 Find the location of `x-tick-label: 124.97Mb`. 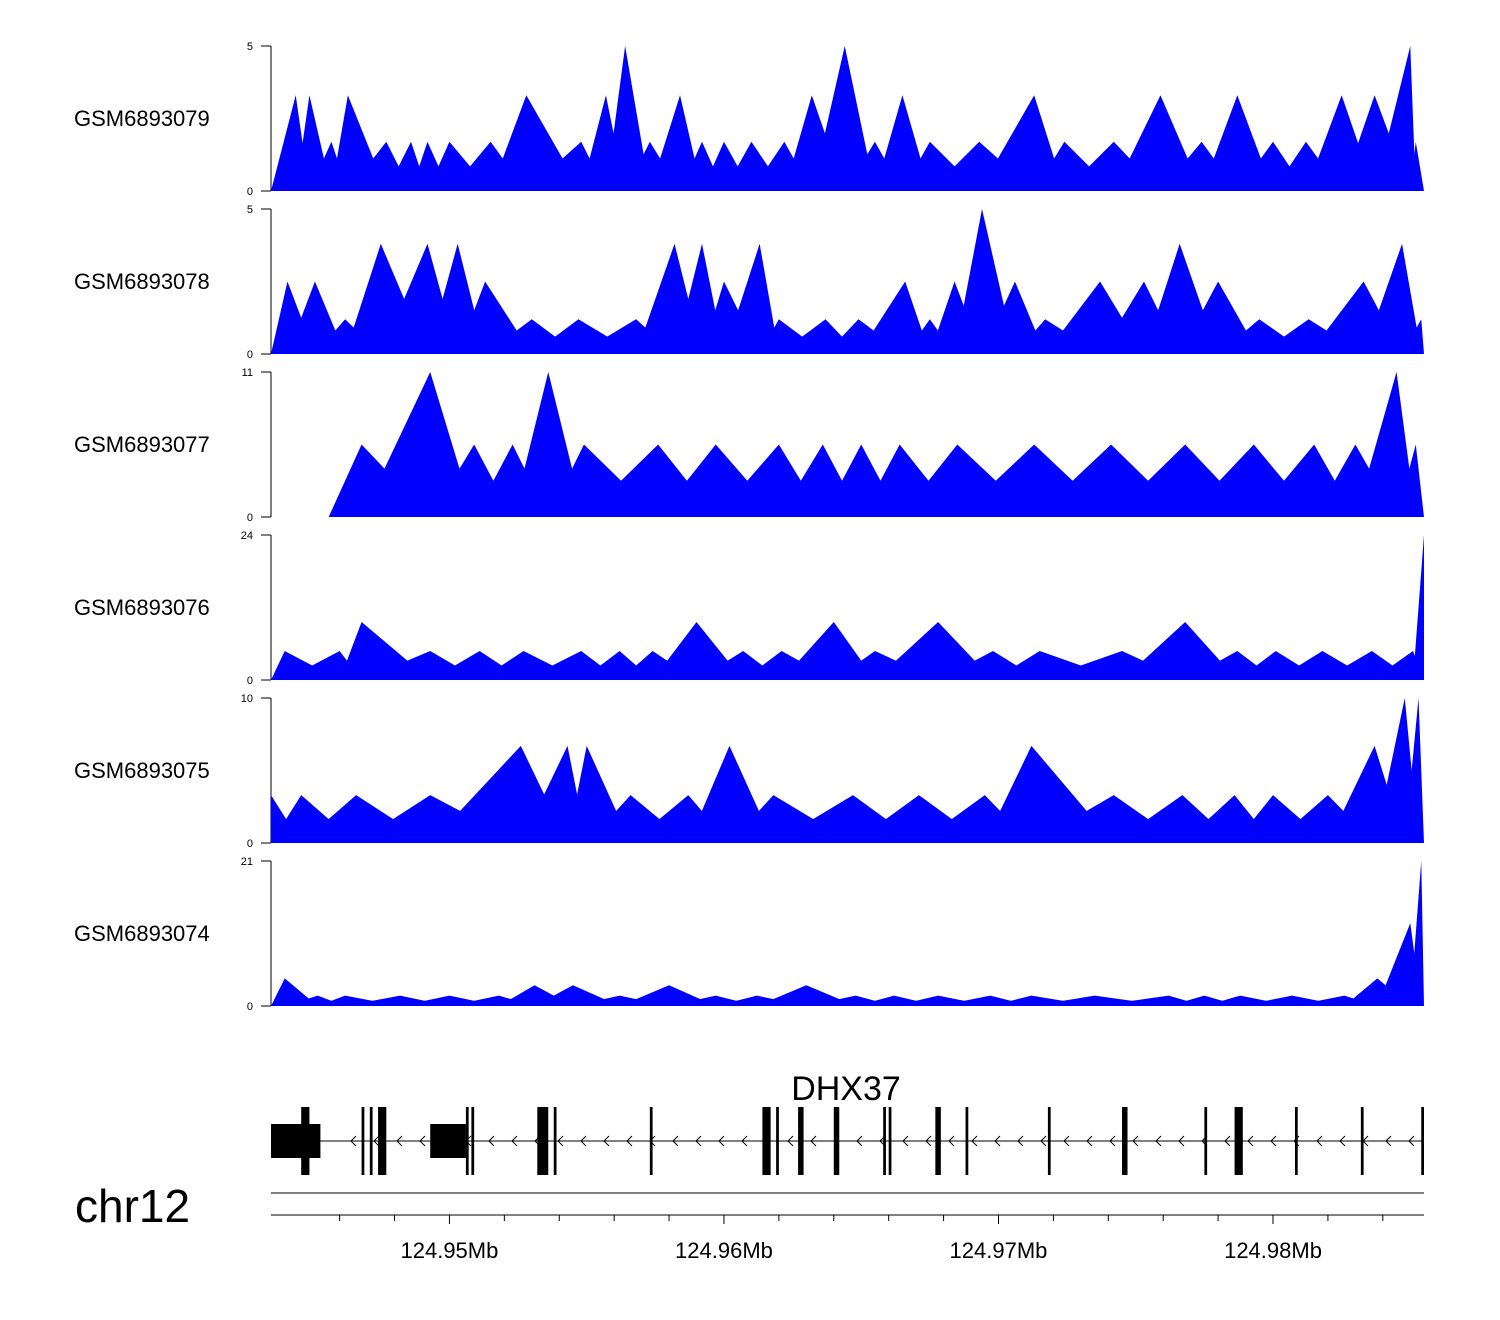

x-tick-label: 124.97Mb is located at coordinates (999, 1250).